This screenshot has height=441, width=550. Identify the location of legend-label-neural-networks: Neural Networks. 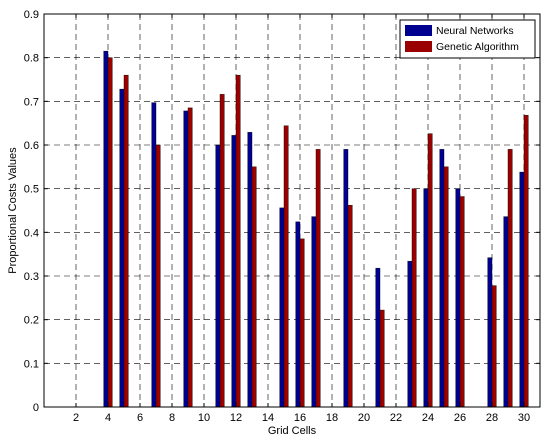
(475, 31).